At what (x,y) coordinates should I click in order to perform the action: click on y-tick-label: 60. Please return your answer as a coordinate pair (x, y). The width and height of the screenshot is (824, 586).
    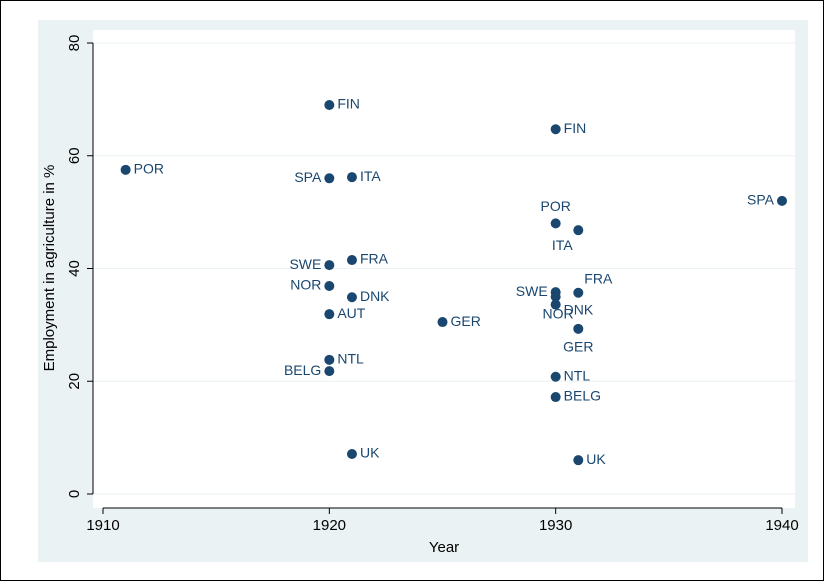
    Looking at the image, I should click on (74, 155).